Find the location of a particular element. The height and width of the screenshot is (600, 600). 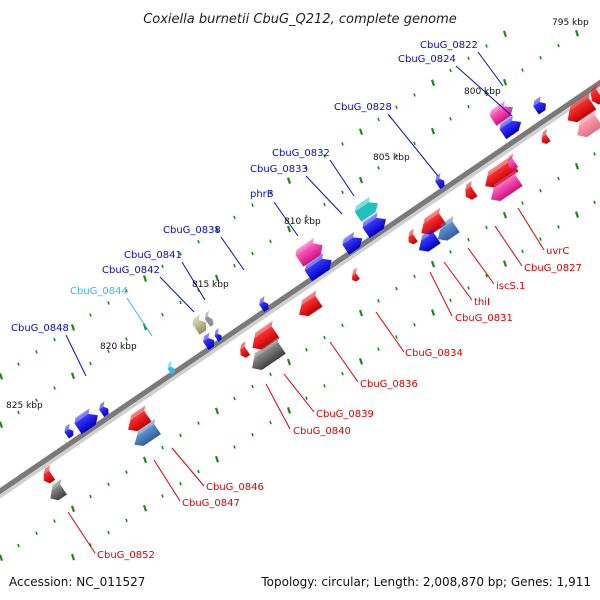

feature-small-b3 is located at coordinates (69, 431).